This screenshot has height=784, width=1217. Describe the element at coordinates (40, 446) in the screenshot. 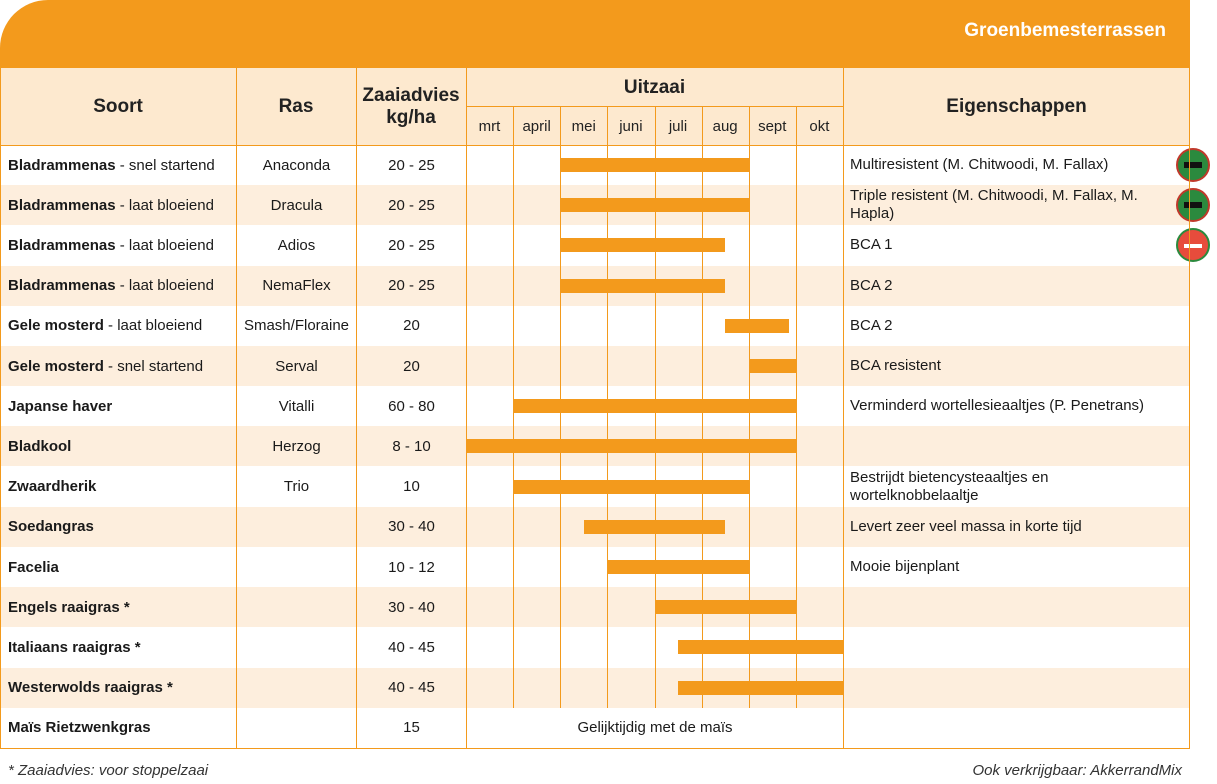

I see `soort-name: Bladkool` at that location.